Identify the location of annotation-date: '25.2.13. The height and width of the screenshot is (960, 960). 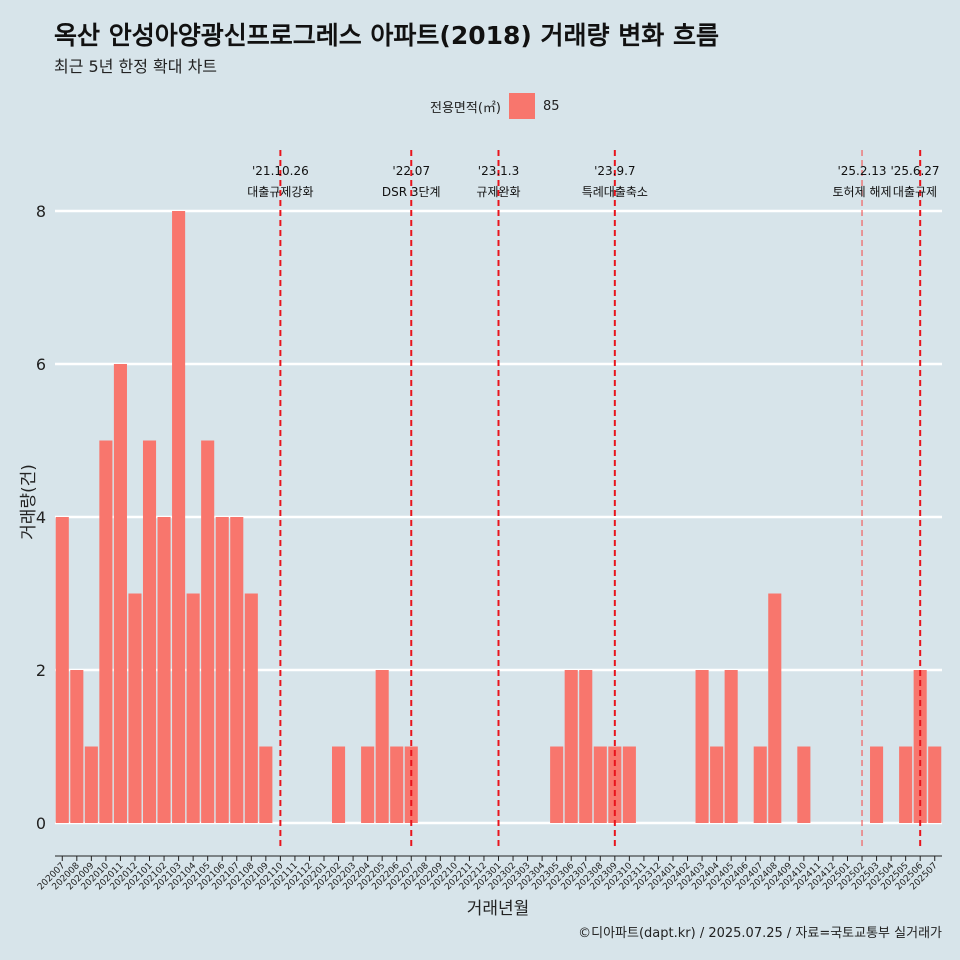
(861, 171).